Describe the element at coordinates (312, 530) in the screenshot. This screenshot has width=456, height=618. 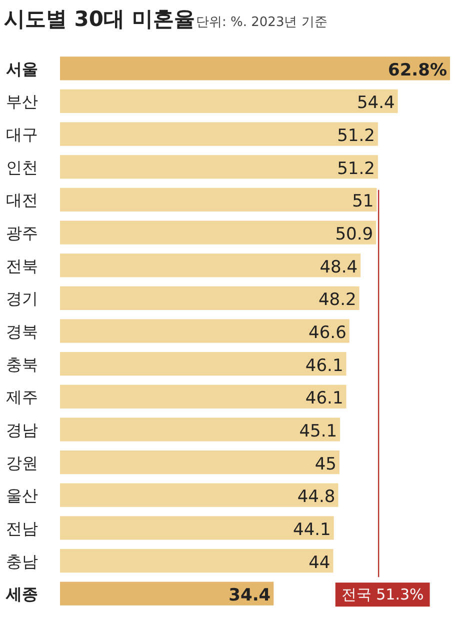
I see `data-label: 44.1` at that location.